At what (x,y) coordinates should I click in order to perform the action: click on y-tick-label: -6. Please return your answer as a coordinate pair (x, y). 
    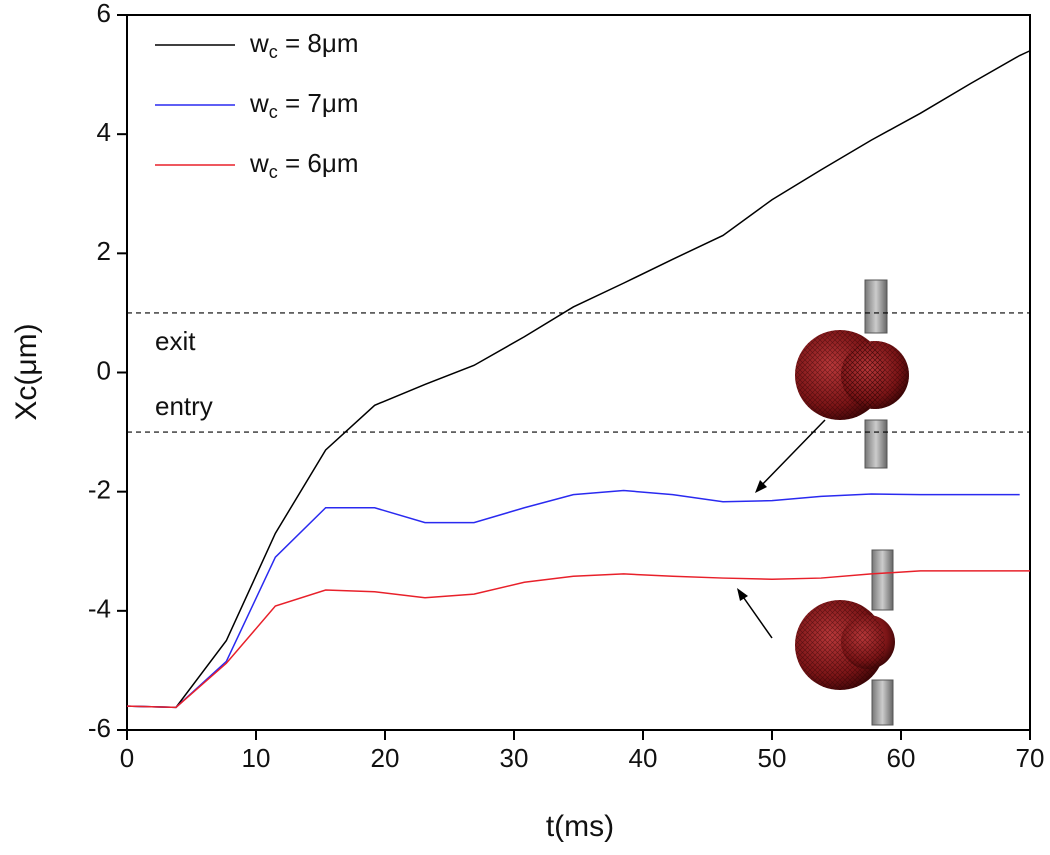
    Looking at the image, I should click on (99, 728).